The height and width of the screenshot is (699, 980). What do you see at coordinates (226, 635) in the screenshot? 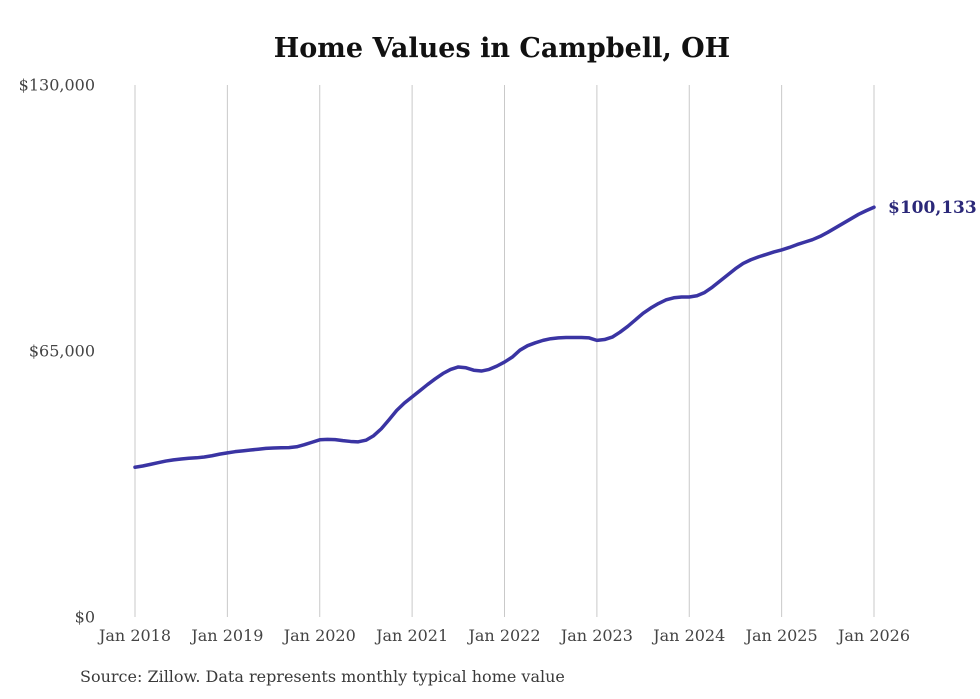
I see `x-tick-label: Jan 2019` at bounding box center [226, 635].